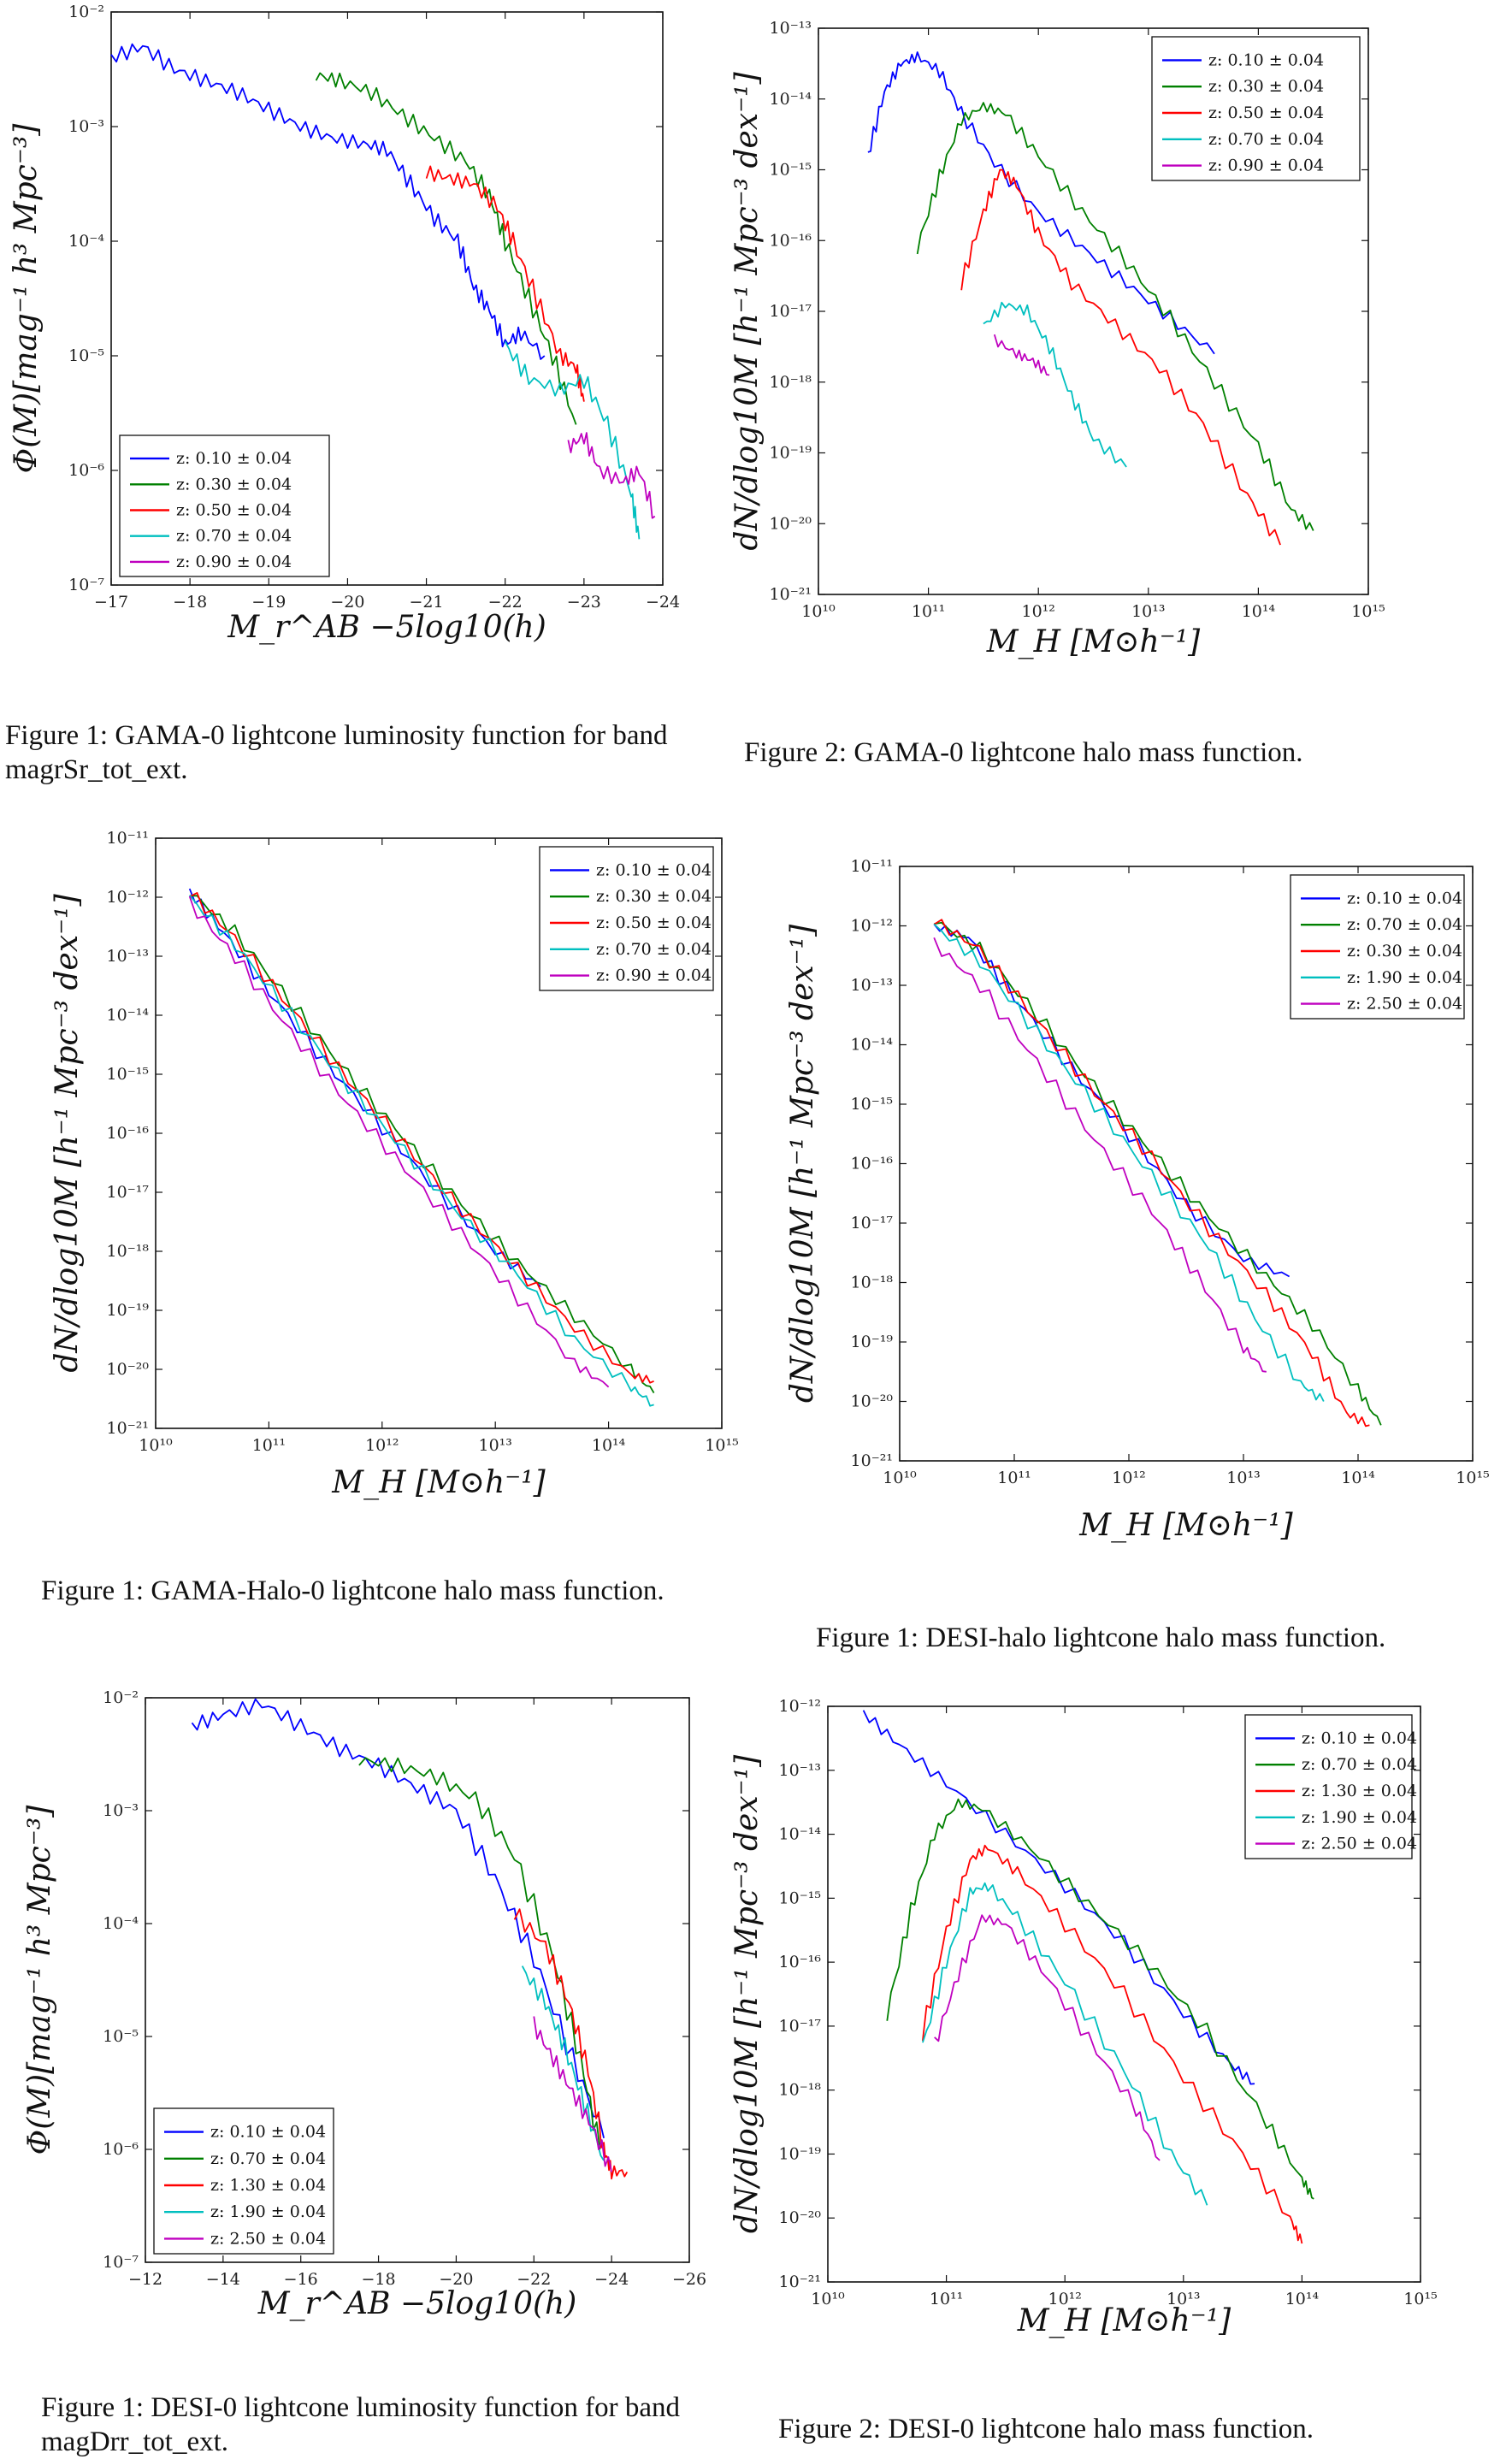 This screenshot has width=1512, height=2459. I want to click on y-axis-label: Φ(M)[mag⁻¹ h³ Mpc⁻³], so click(26, 298).